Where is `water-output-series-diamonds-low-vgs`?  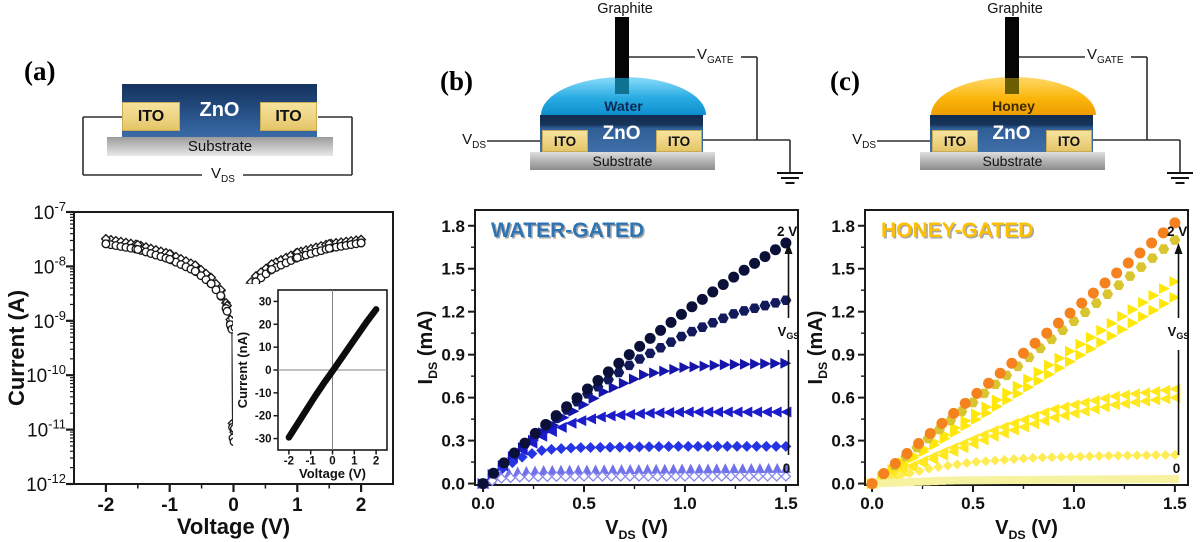 water-output-series-diamonds-low-vgs is located at coordinates (634, 465).